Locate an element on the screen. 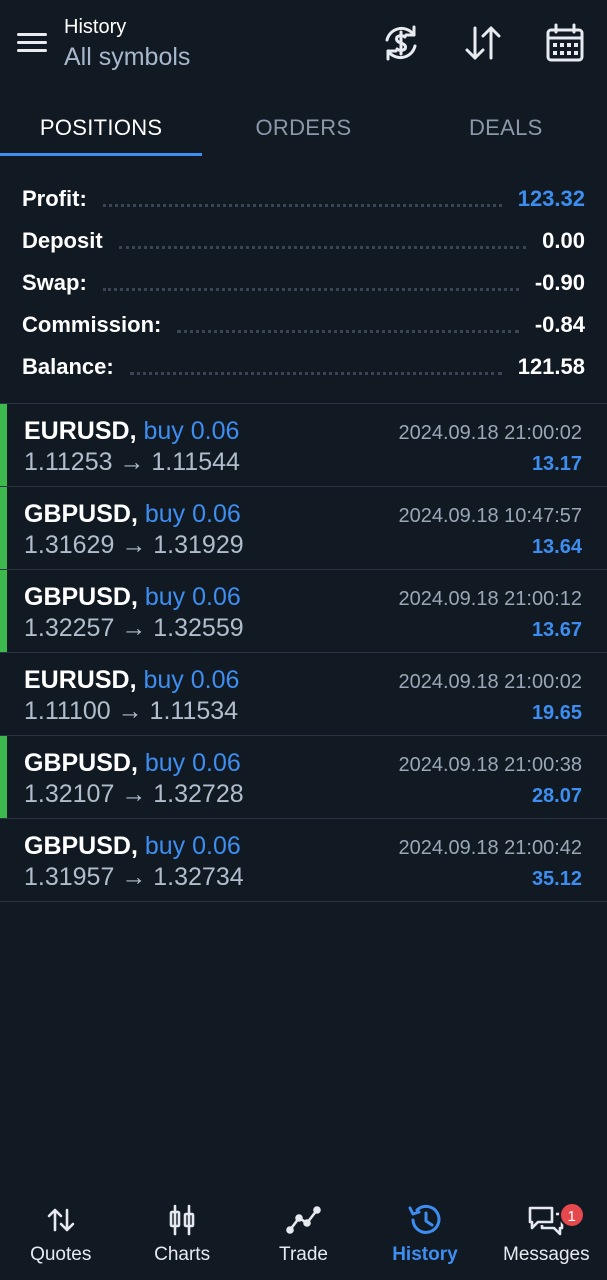 The image size is (607, 1280). commission-label: Commission: is located at coordinates (92, 324).